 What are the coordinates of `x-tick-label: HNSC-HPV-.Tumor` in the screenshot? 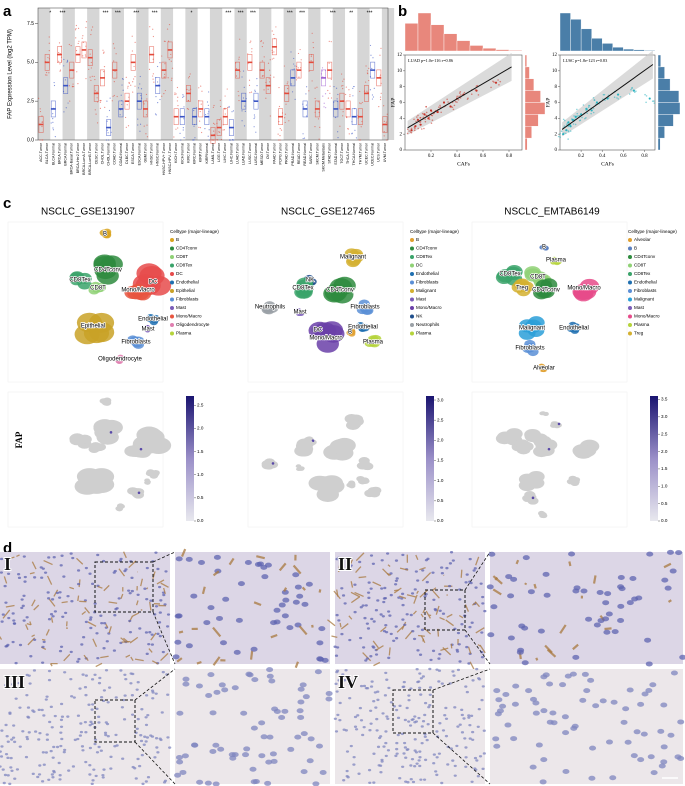 It's located at (170, 158).